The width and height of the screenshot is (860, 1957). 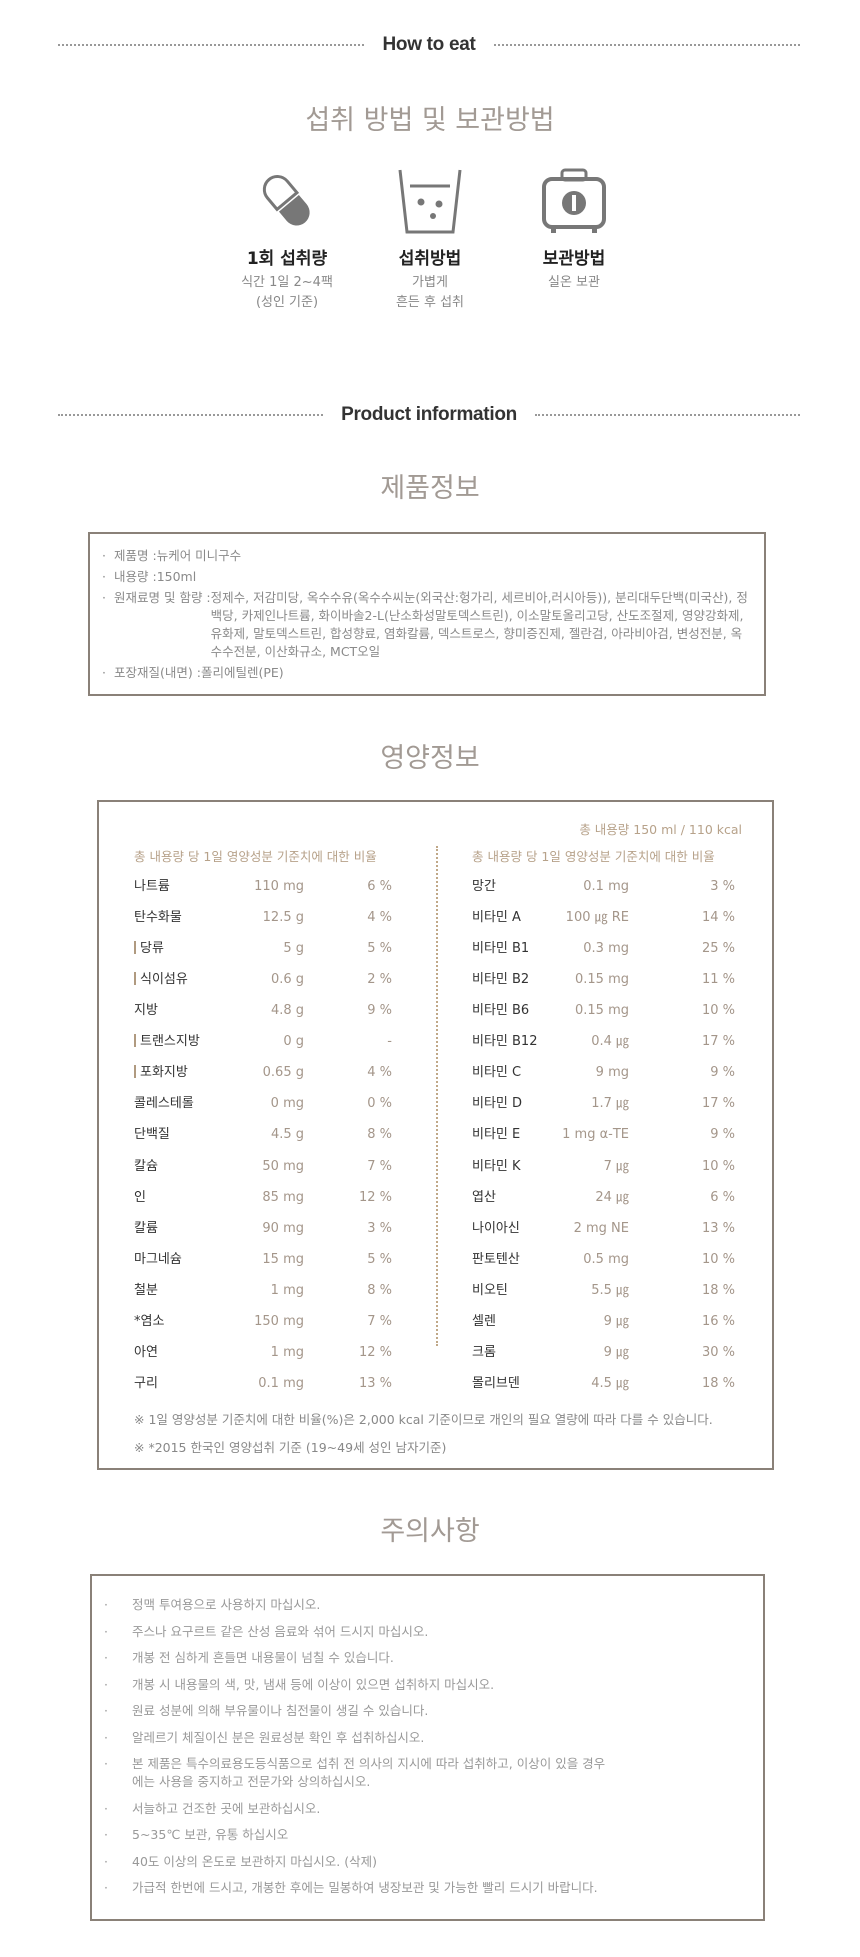 I want to click on nutrient-name: 몰리브덴, so click(x=496, y=1383).